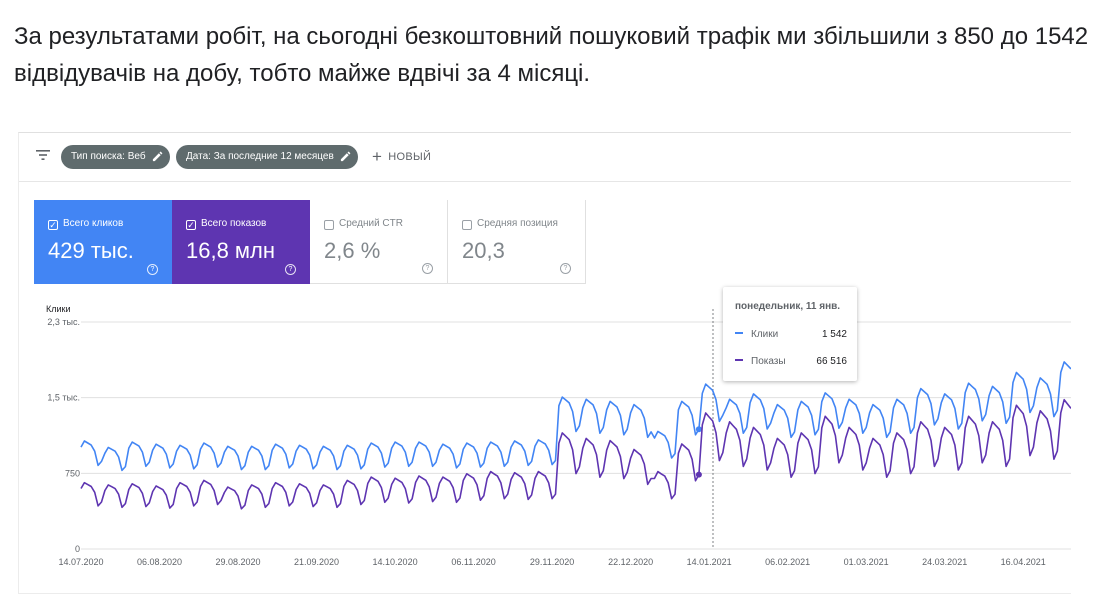 The image size is (1108, 615). I want to click on tooltip-value: 66 516, so click(831, 361).